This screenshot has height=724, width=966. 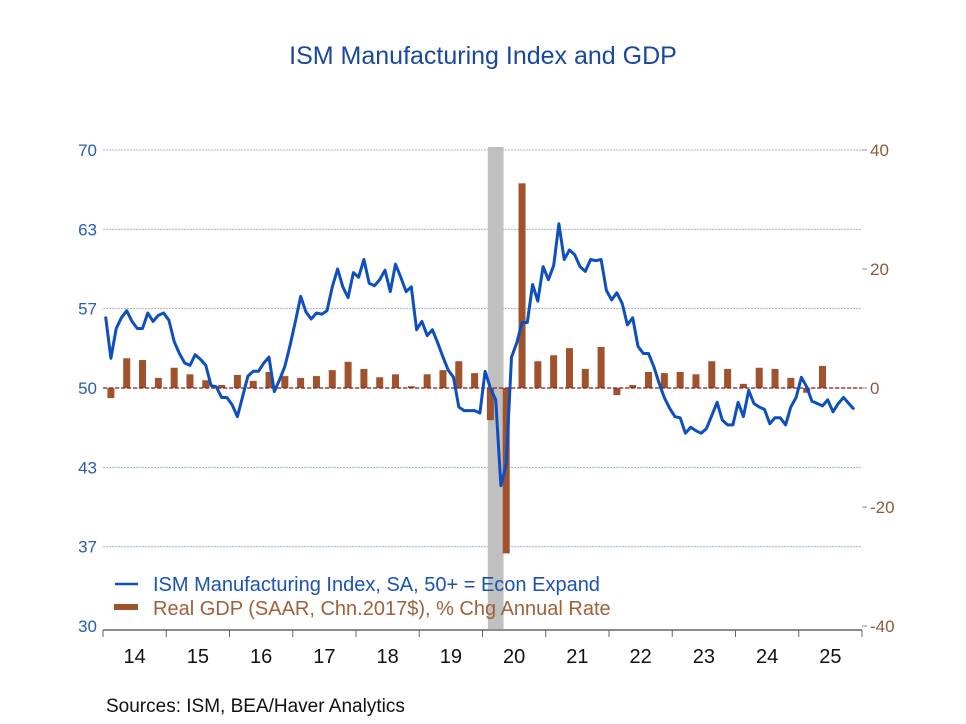 I want to click on right-tick-label: 20, so click(x=879, y=269).